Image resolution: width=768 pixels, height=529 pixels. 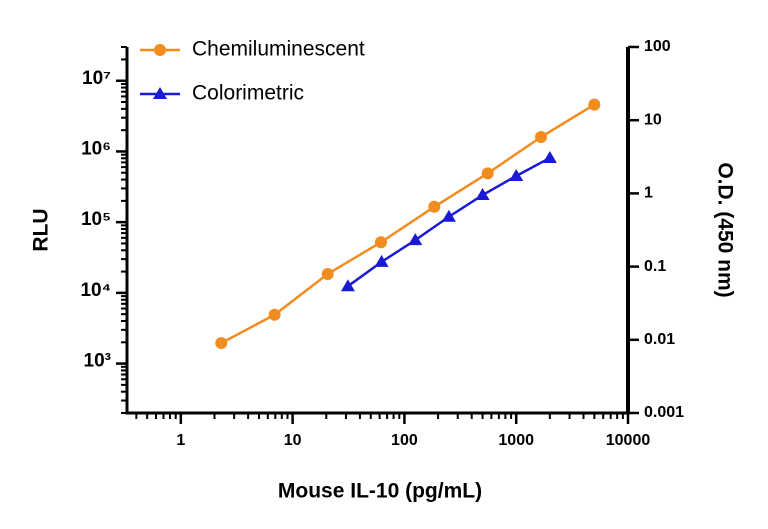 I want to click on legend-label: Colorimetric, so click(x=248, y=93).